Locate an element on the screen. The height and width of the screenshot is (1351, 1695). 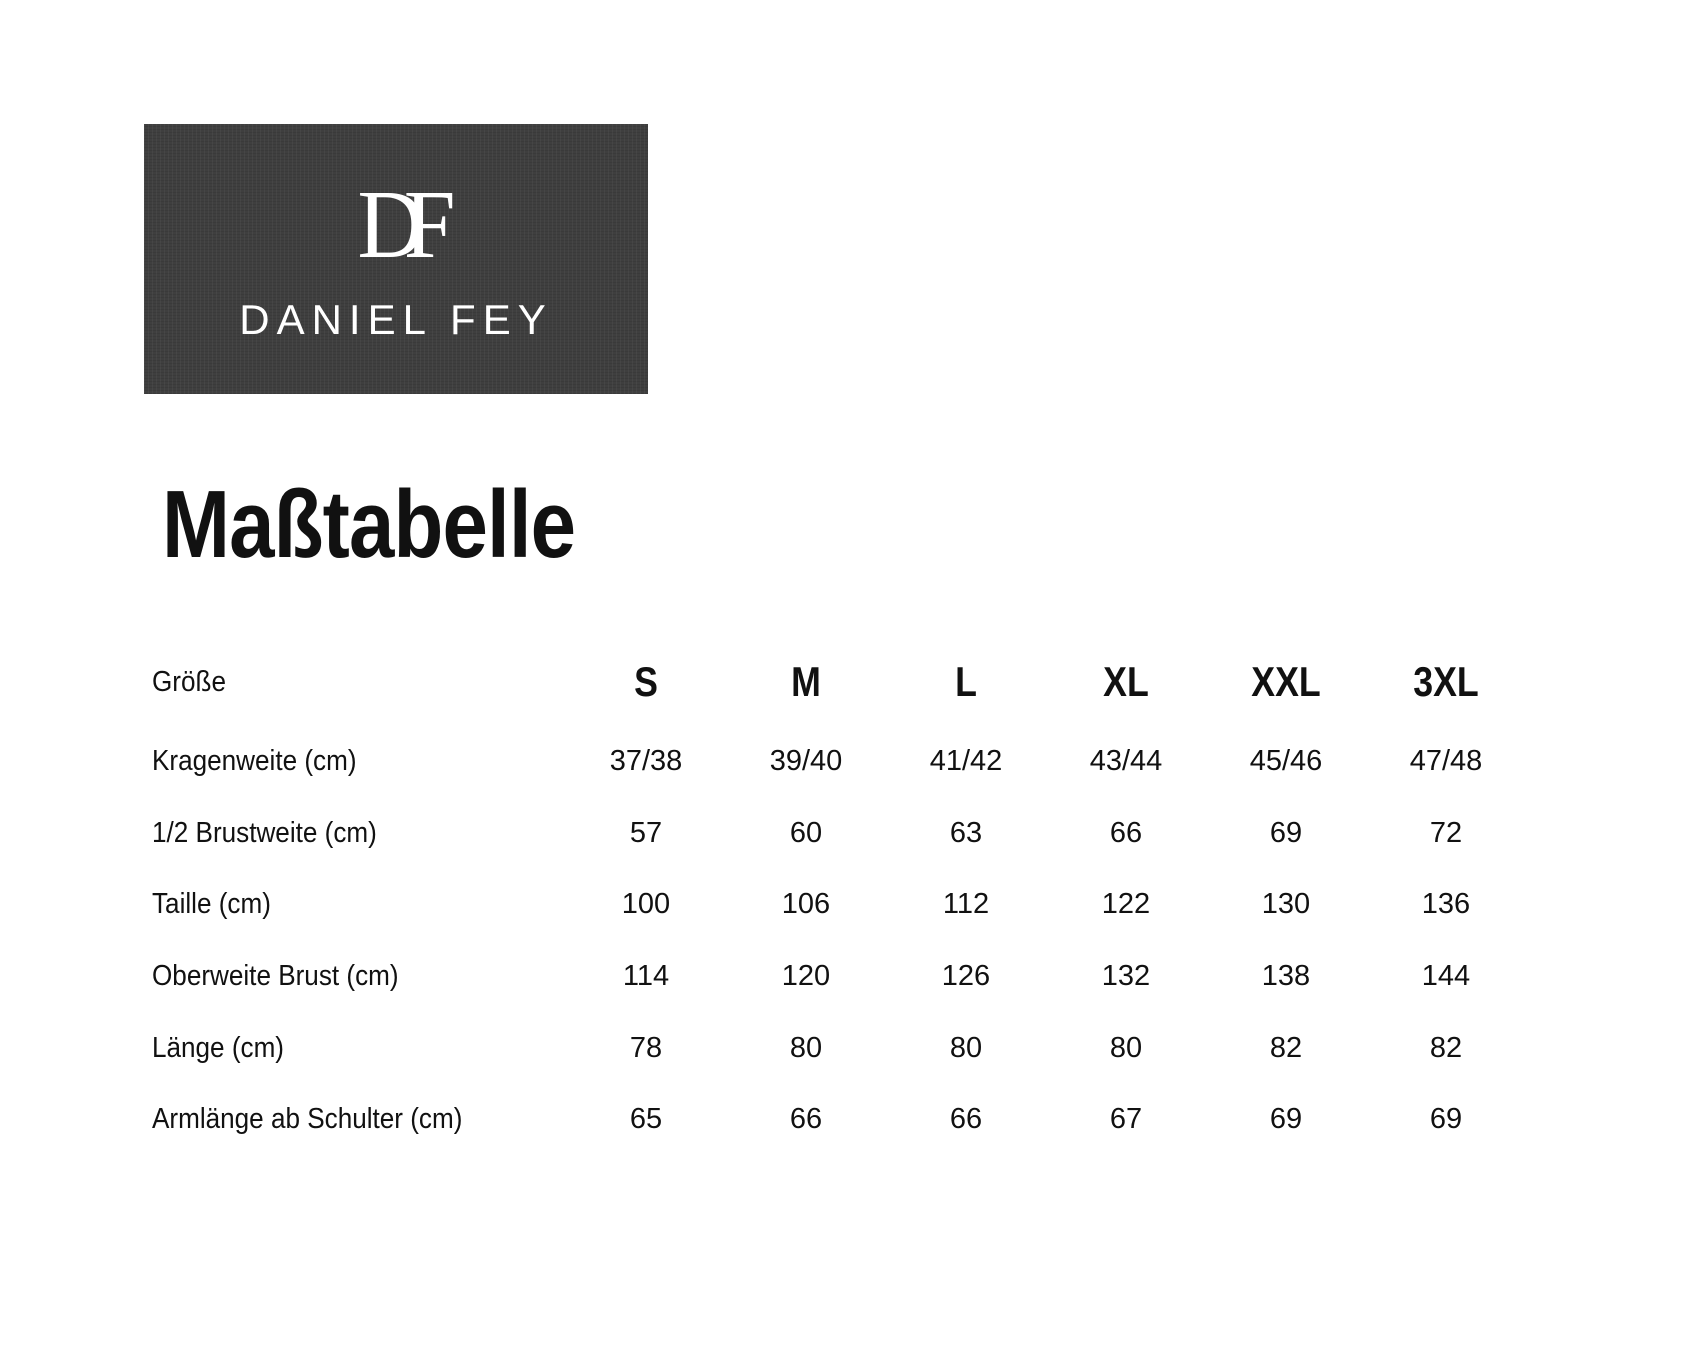
row-label: Kragenweite (cm) is located at coordinates (254, 761).